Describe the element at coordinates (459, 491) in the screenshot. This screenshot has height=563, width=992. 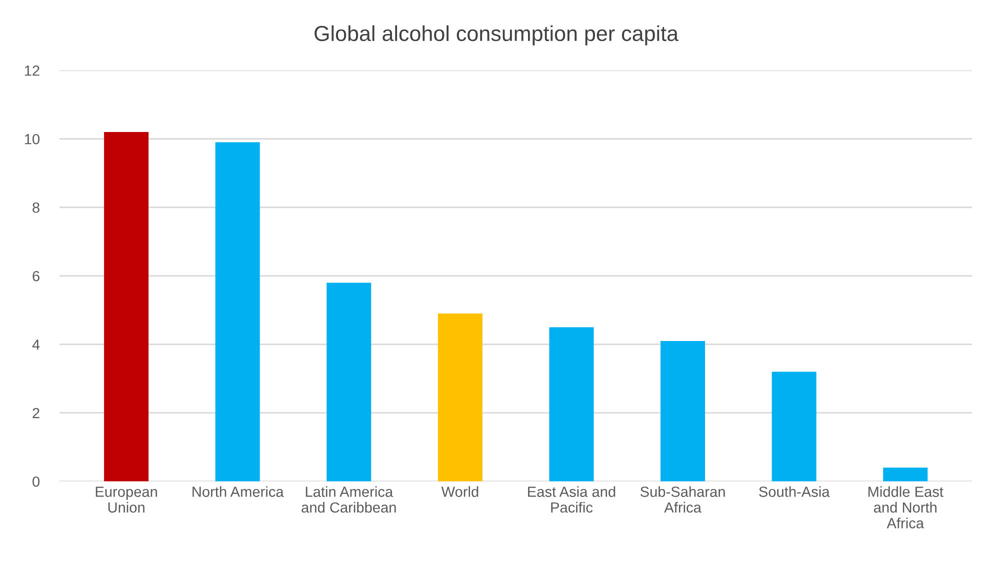
I see `x-tick-label: World` at that location.